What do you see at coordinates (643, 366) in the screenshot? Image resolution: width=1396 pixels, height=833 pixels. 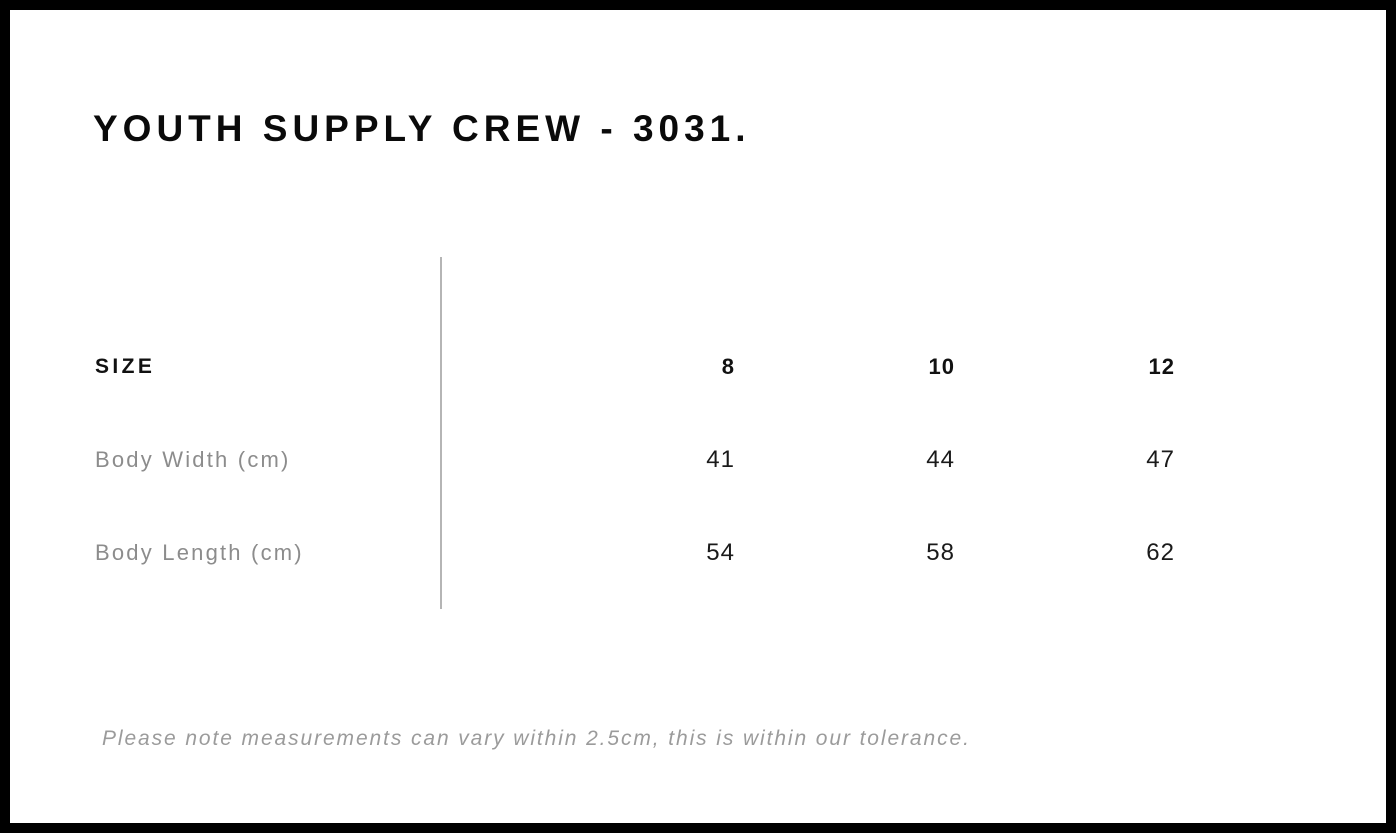 I see `table-header-row: SIZE 8 10 12` at bounding box center [643, 366].